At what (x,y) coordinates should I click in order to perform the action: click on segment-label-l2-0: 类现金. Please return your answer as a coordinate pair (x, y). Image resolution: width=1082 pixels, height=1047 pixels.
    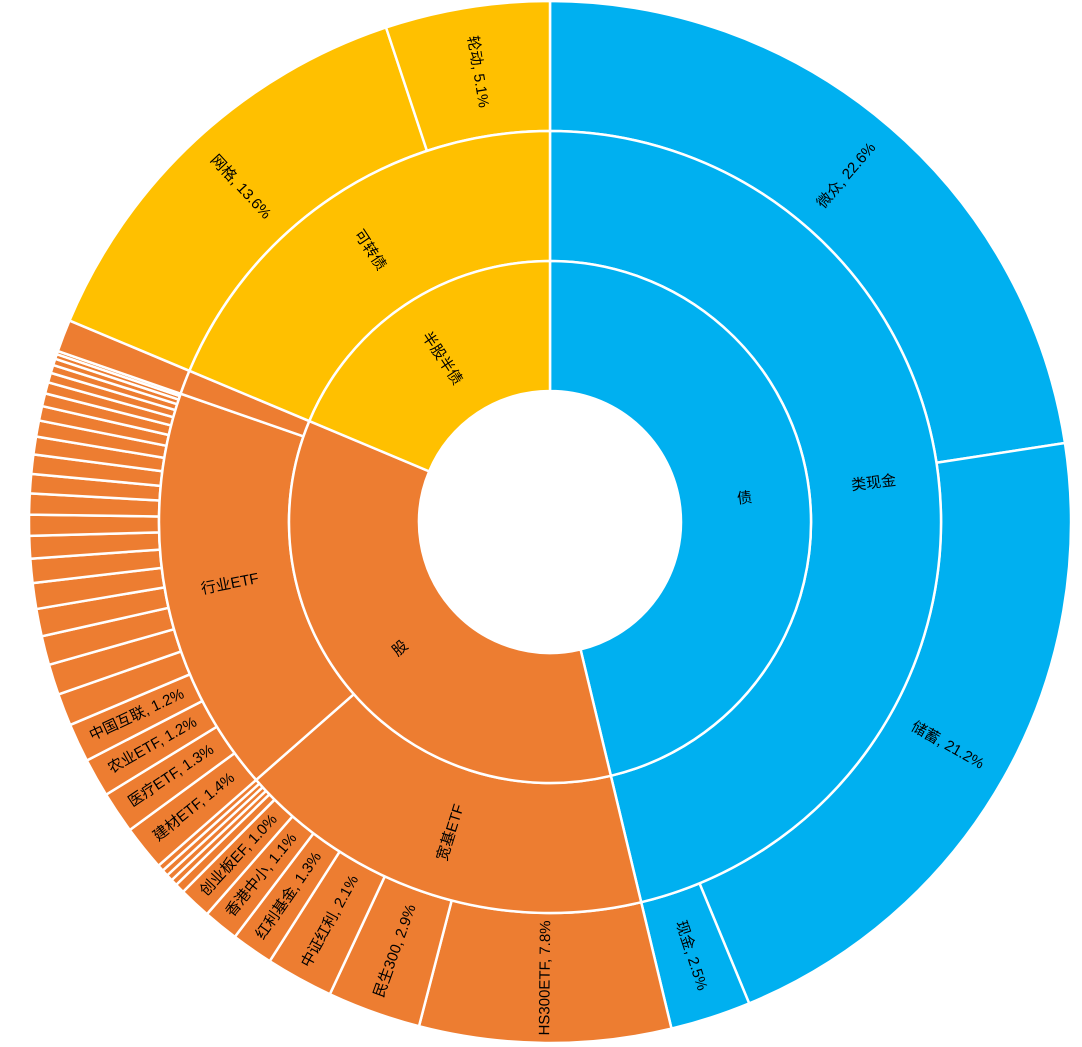
    Looking at the image, I should click on (873, 483).